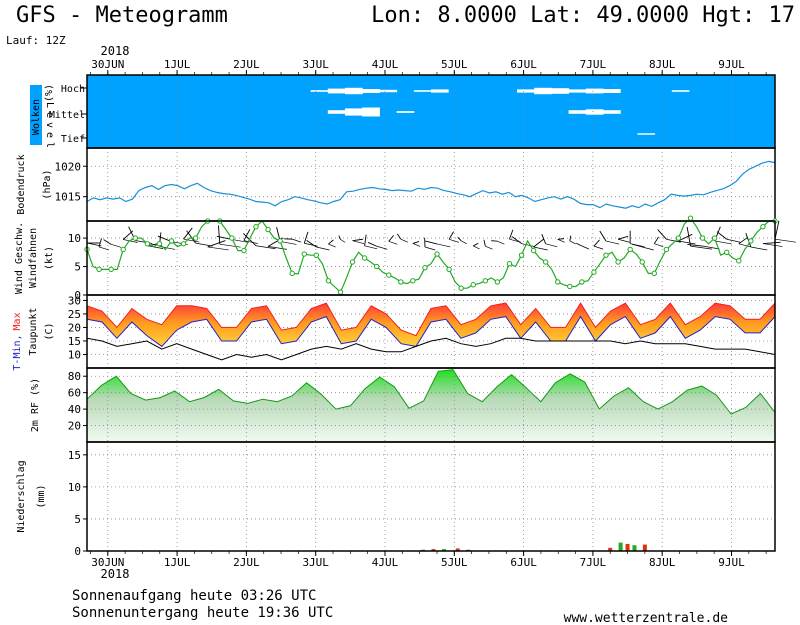  I want to click on pressure-panel: 1015 1020 Bodendruck (hPa), so click(396, 184).